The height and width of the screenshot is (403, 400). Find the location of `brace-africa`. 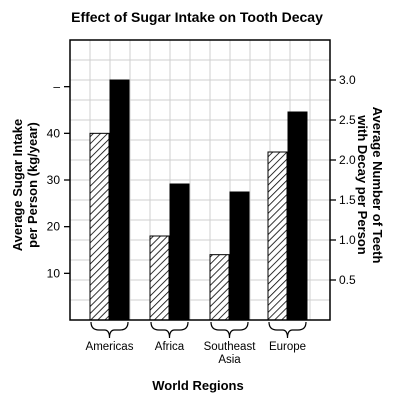

brace-africa is located at coordinates (169, 330).